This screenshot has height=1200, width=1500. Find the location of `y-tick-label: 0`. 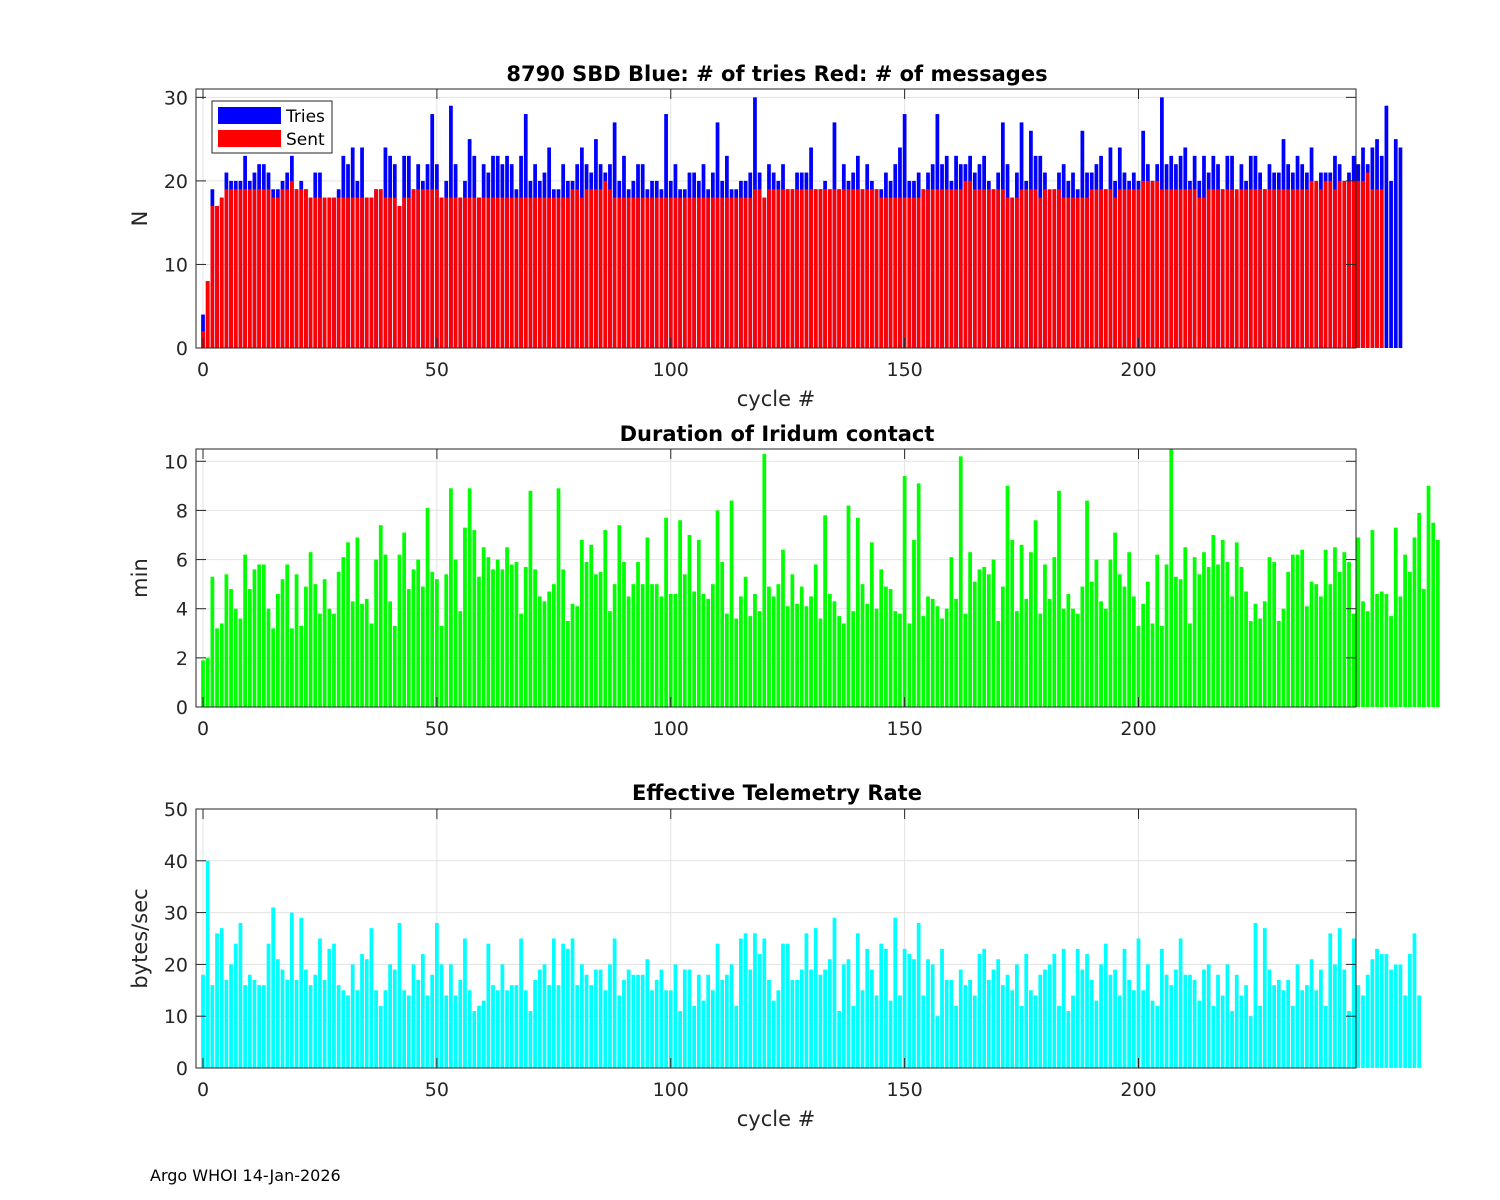

y-tick-label: 0 is located at coordinates (182, 349).